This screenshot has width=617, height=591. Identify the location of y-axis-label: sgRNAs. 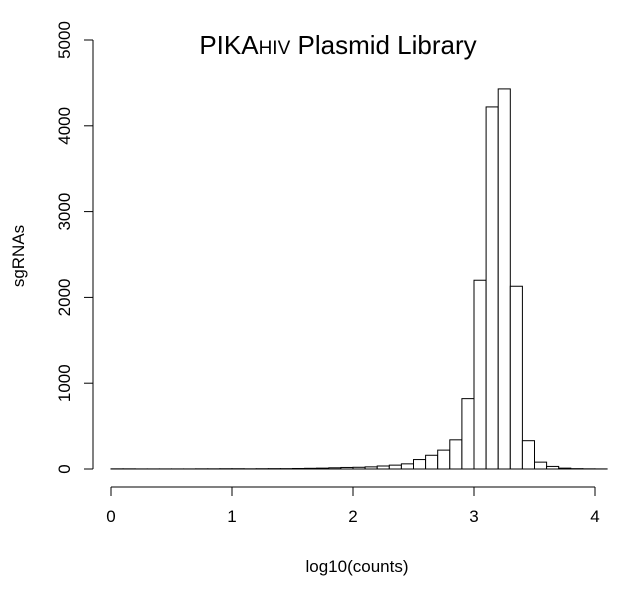
(18, 256).